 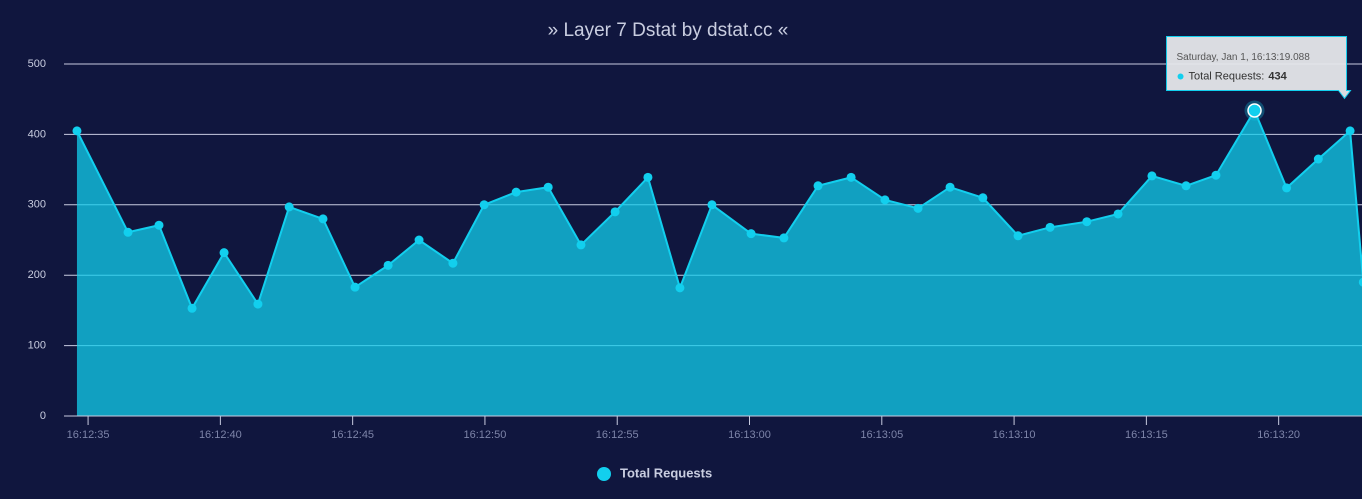 I want to click on tooltip-marker, so click(x=1180, y=76).